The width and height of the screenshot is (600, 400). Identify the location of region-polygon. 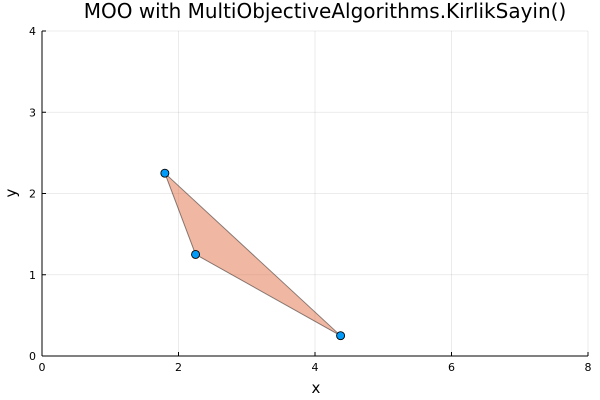
(252, 254).